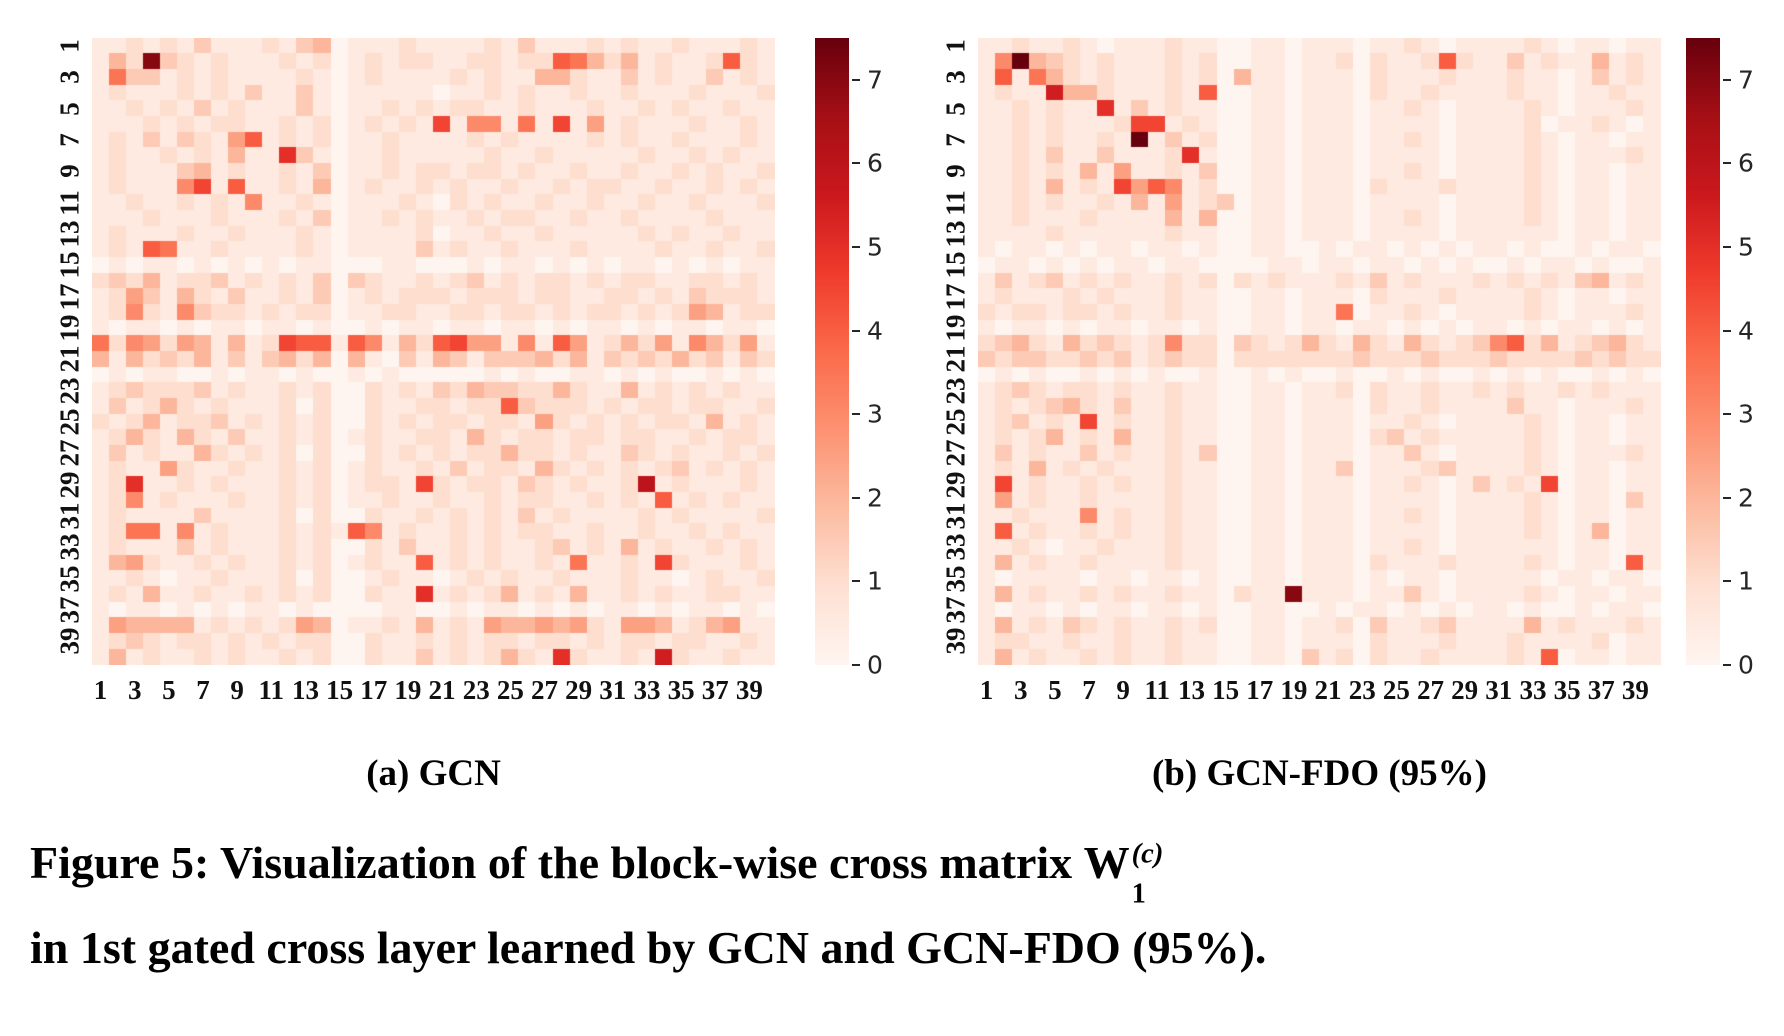  What do you see at coordinates (875, 665) in the screenshot?
I see `colorbar-tick-label: 0` at bounding box center [875, 665].